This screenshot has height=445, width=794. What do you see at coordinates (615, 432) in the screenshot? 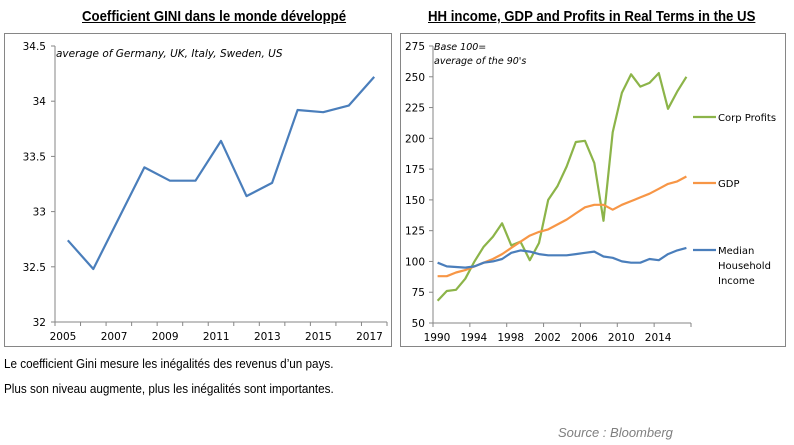
I see `source-note: Source : Bloomberg` at bounding box center [615, 432].